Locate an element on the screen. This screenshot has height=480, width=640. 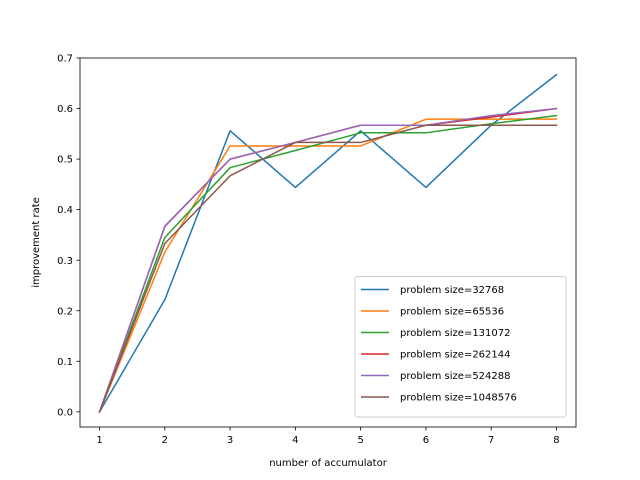
legend-entry: problem size=524288 is located at coordinates (455, 376).